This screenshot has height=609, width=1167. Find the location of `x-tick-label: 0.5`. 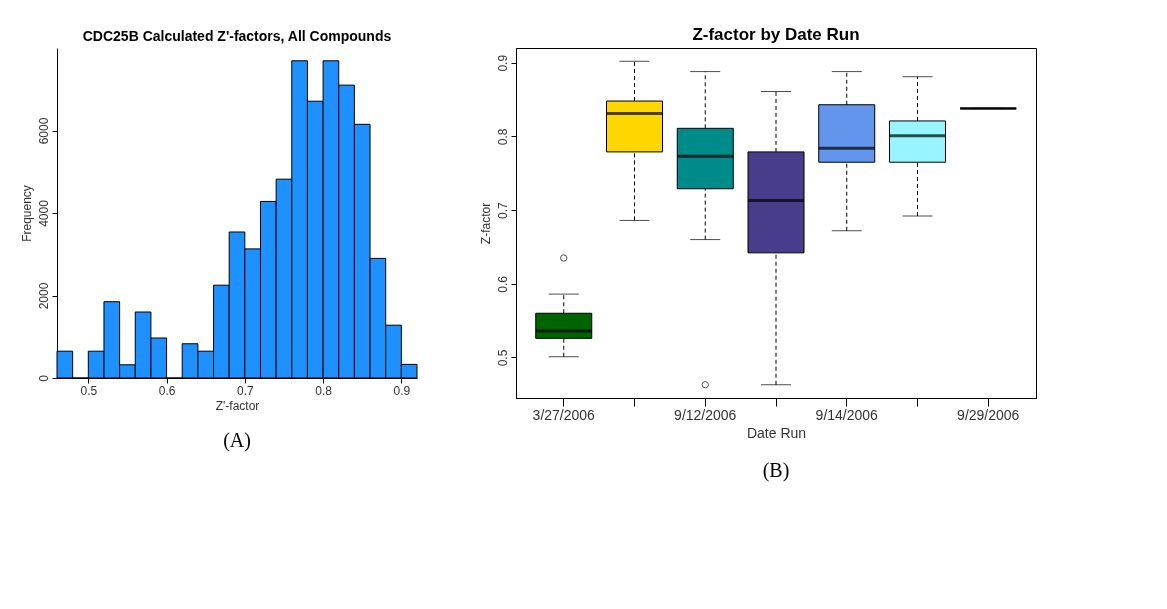

x-tick-label: 0.5 is located at coordinates (89, 390).